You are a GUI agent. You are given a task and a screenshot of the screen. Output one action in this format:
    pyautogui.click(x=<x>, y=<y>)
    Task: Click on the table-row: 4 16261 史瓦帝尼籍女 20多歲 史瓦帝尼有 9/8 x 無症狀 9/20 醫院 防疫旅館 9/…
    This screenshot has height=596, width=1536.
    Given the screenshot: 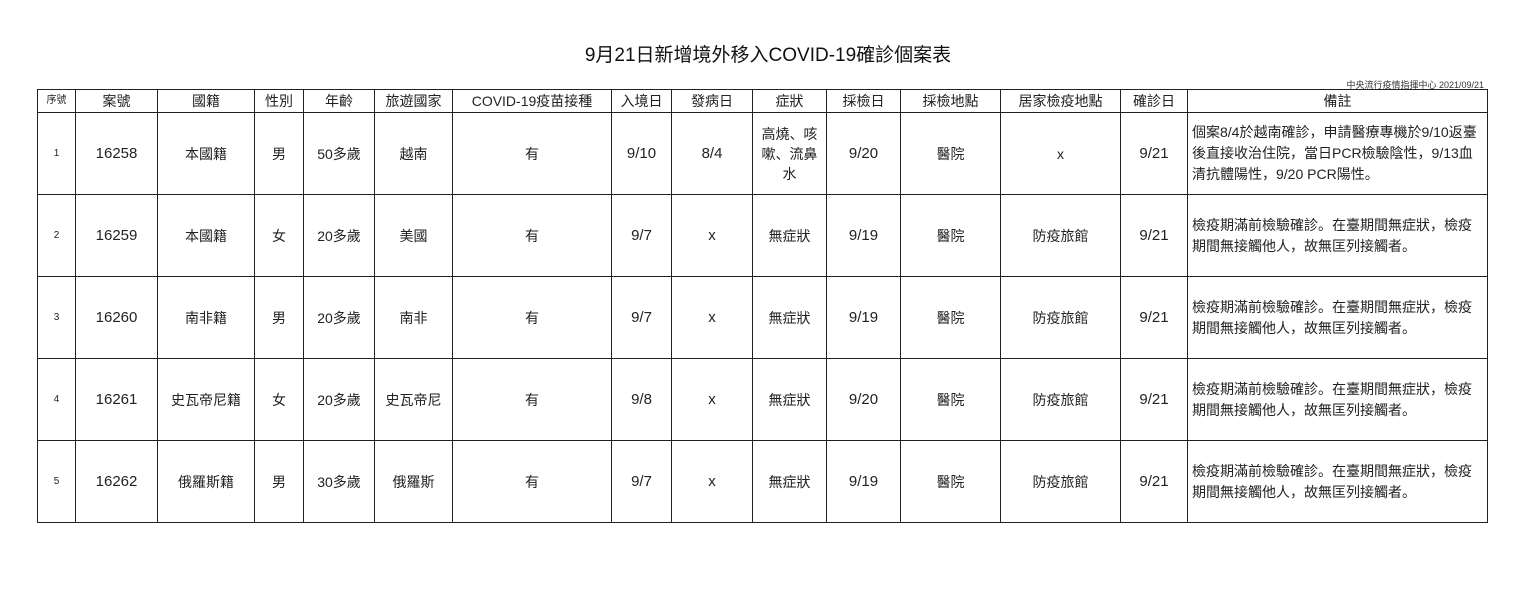 What is the action you would take?
    pyautogui.click(x=762, y=399)
    